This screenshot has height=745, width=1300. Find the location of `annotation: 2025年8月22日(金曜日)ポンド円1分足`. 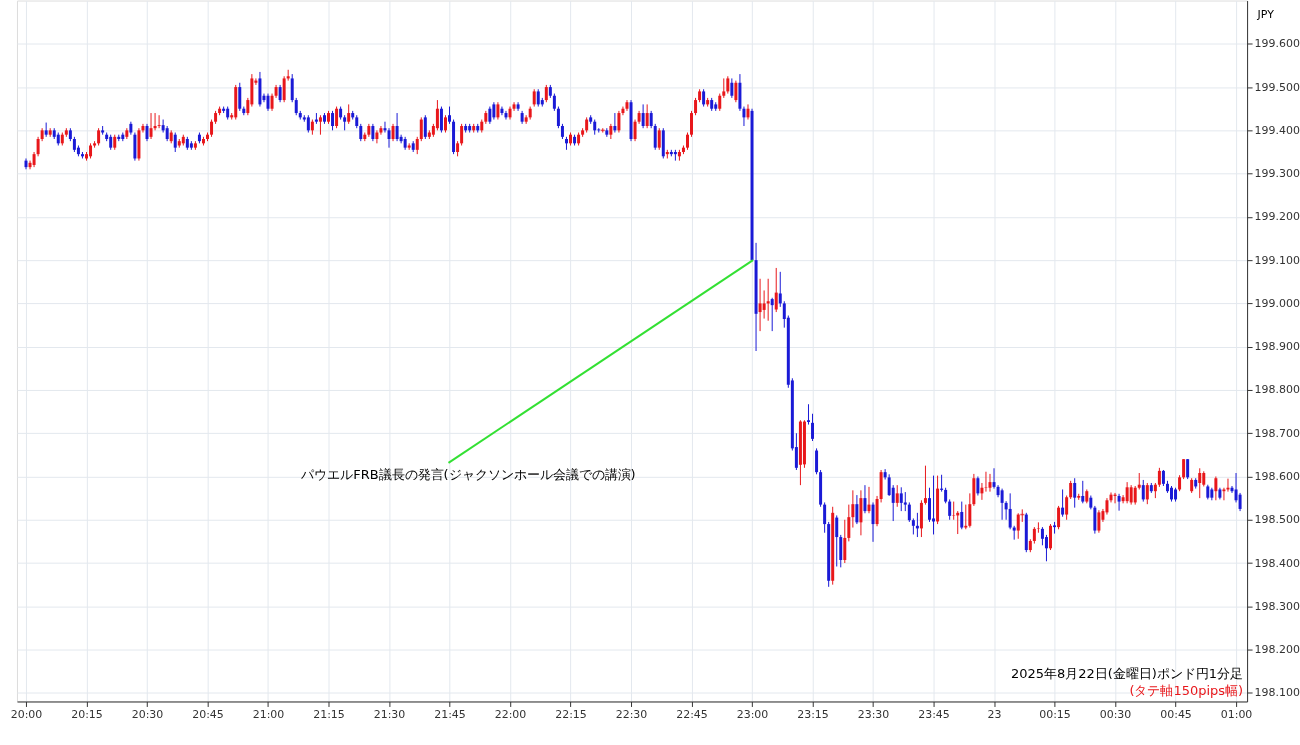

annotation: 2025年8月22日(金曜日)ポンド円1分足 is located at coordinates (1127, 673).